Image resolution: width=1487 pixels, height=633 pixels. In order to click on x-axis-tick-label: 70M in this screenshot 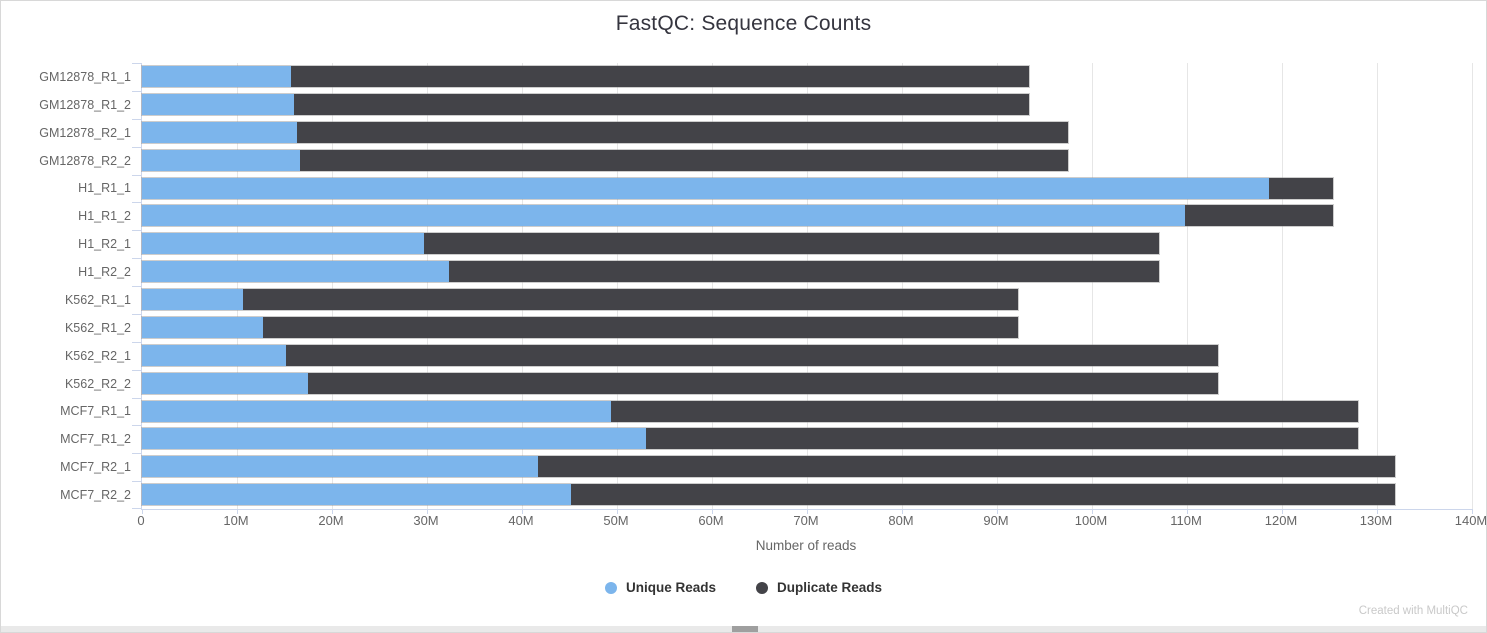, I will do `click(806, 520)`.